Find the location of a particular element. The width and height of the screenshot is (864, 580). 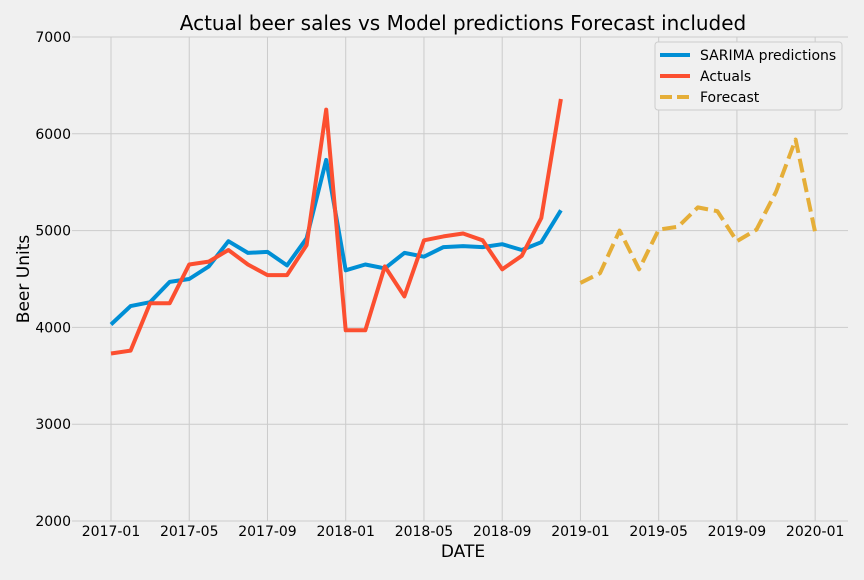

x-tick-label: 2019-01 is located at coordinates (580, 532).